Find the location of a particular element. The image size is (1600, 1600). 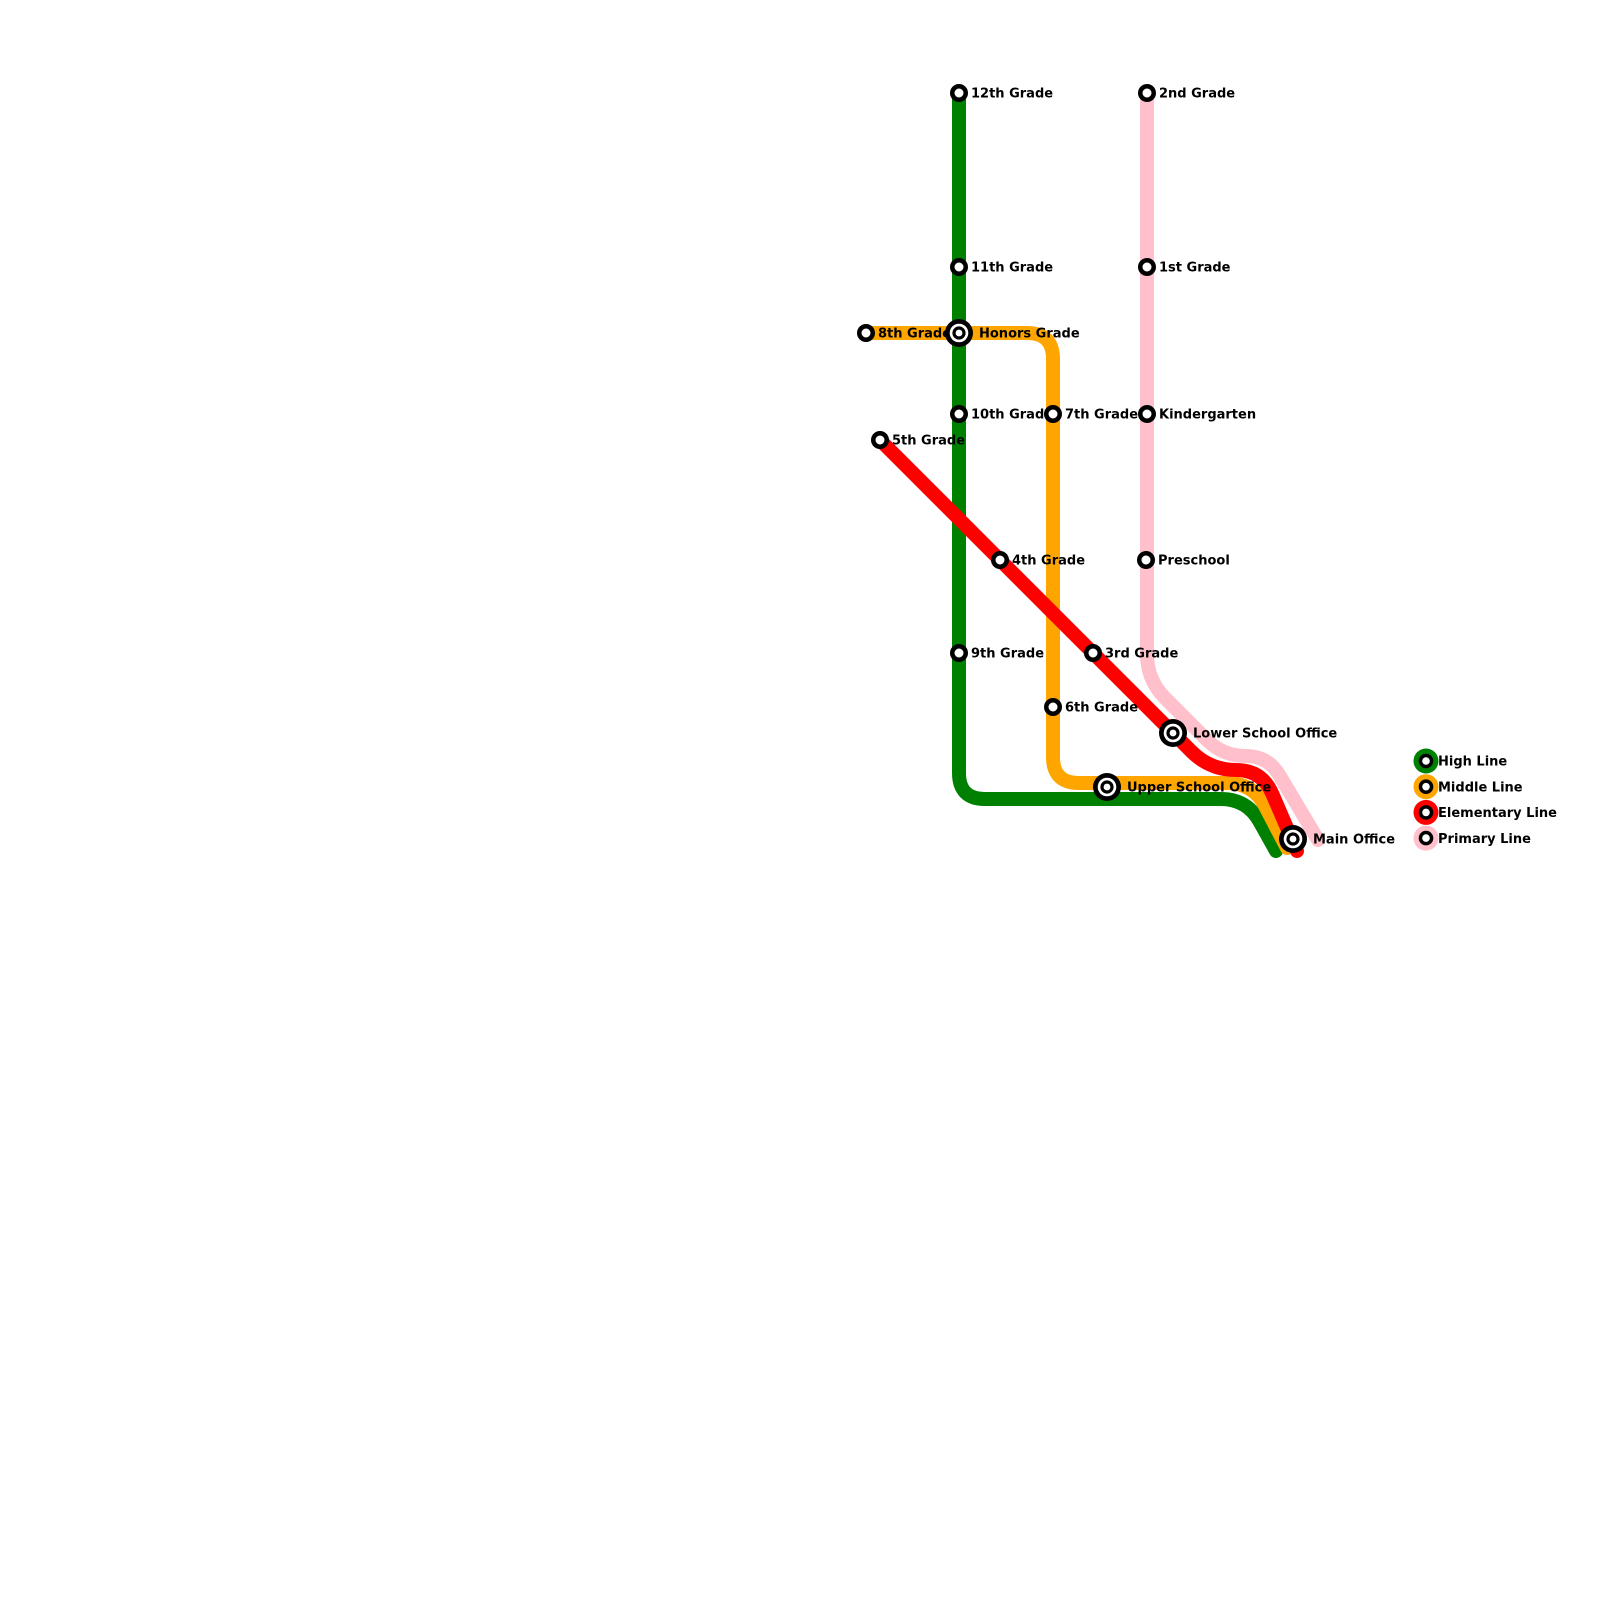

legend-label: Middle Line is located at coordinates (1480, 787).